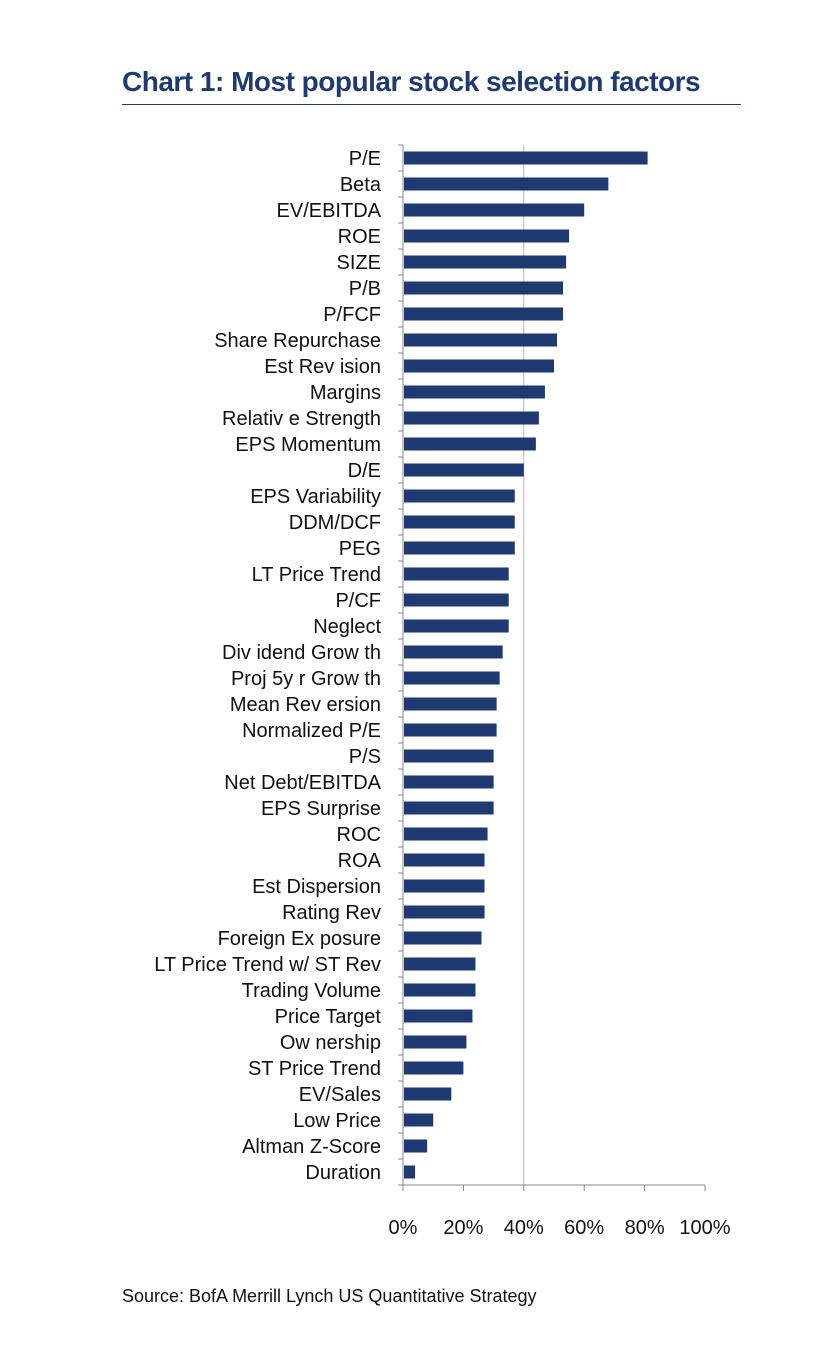 This screenshot has height=1354, width=828. Describe the element at coordinates (321, 809) in the screenshot. I see `category-label: EPS Surprise` at that location.